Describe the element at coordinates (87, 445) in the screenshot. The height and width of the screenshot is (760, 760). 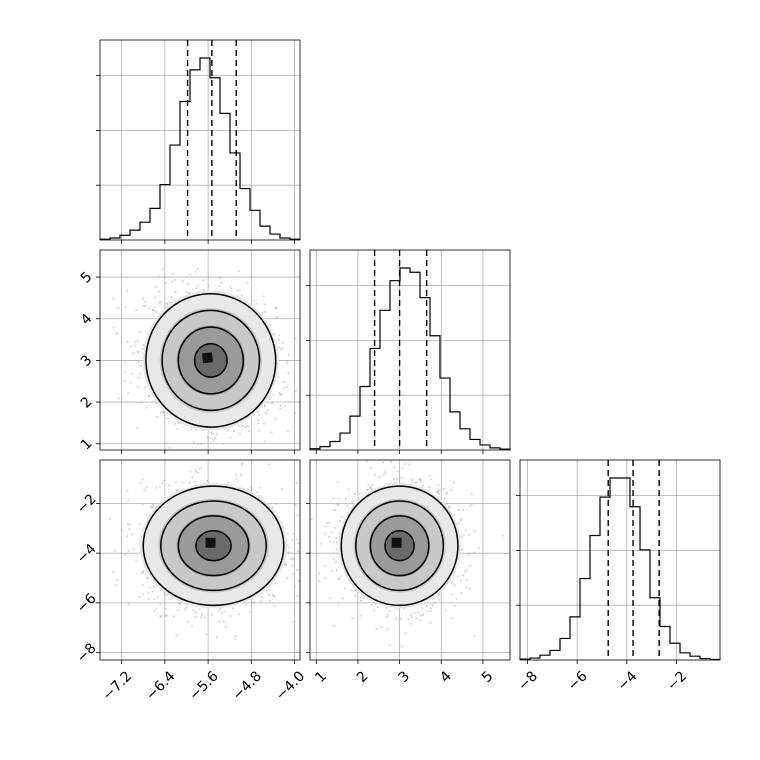
I see `y-tick-label: 1` at that location.